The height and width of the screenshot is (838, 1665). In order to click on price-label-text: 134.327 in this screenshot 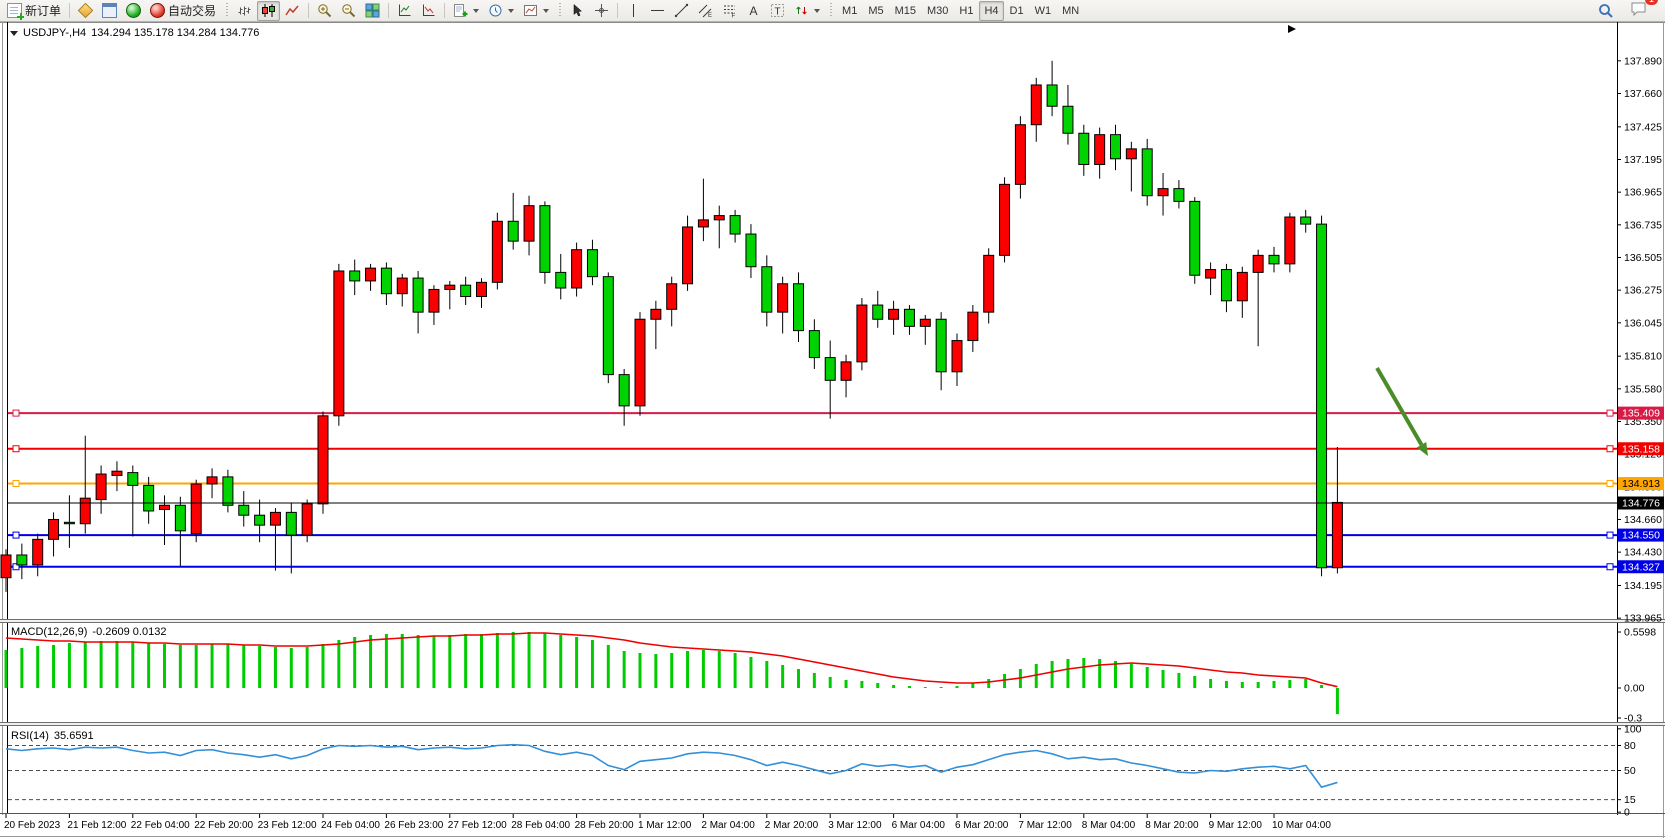, I will do `click(1641, 567)`.